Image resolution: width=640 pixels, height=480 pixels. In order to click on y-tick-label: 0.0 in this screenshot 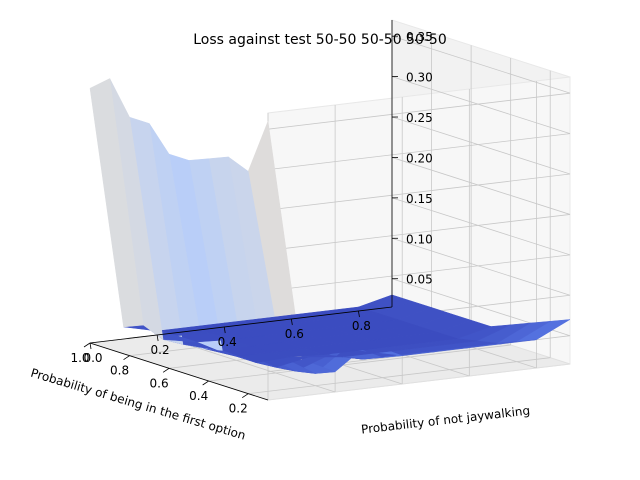, I will do `click(92, 358)`.